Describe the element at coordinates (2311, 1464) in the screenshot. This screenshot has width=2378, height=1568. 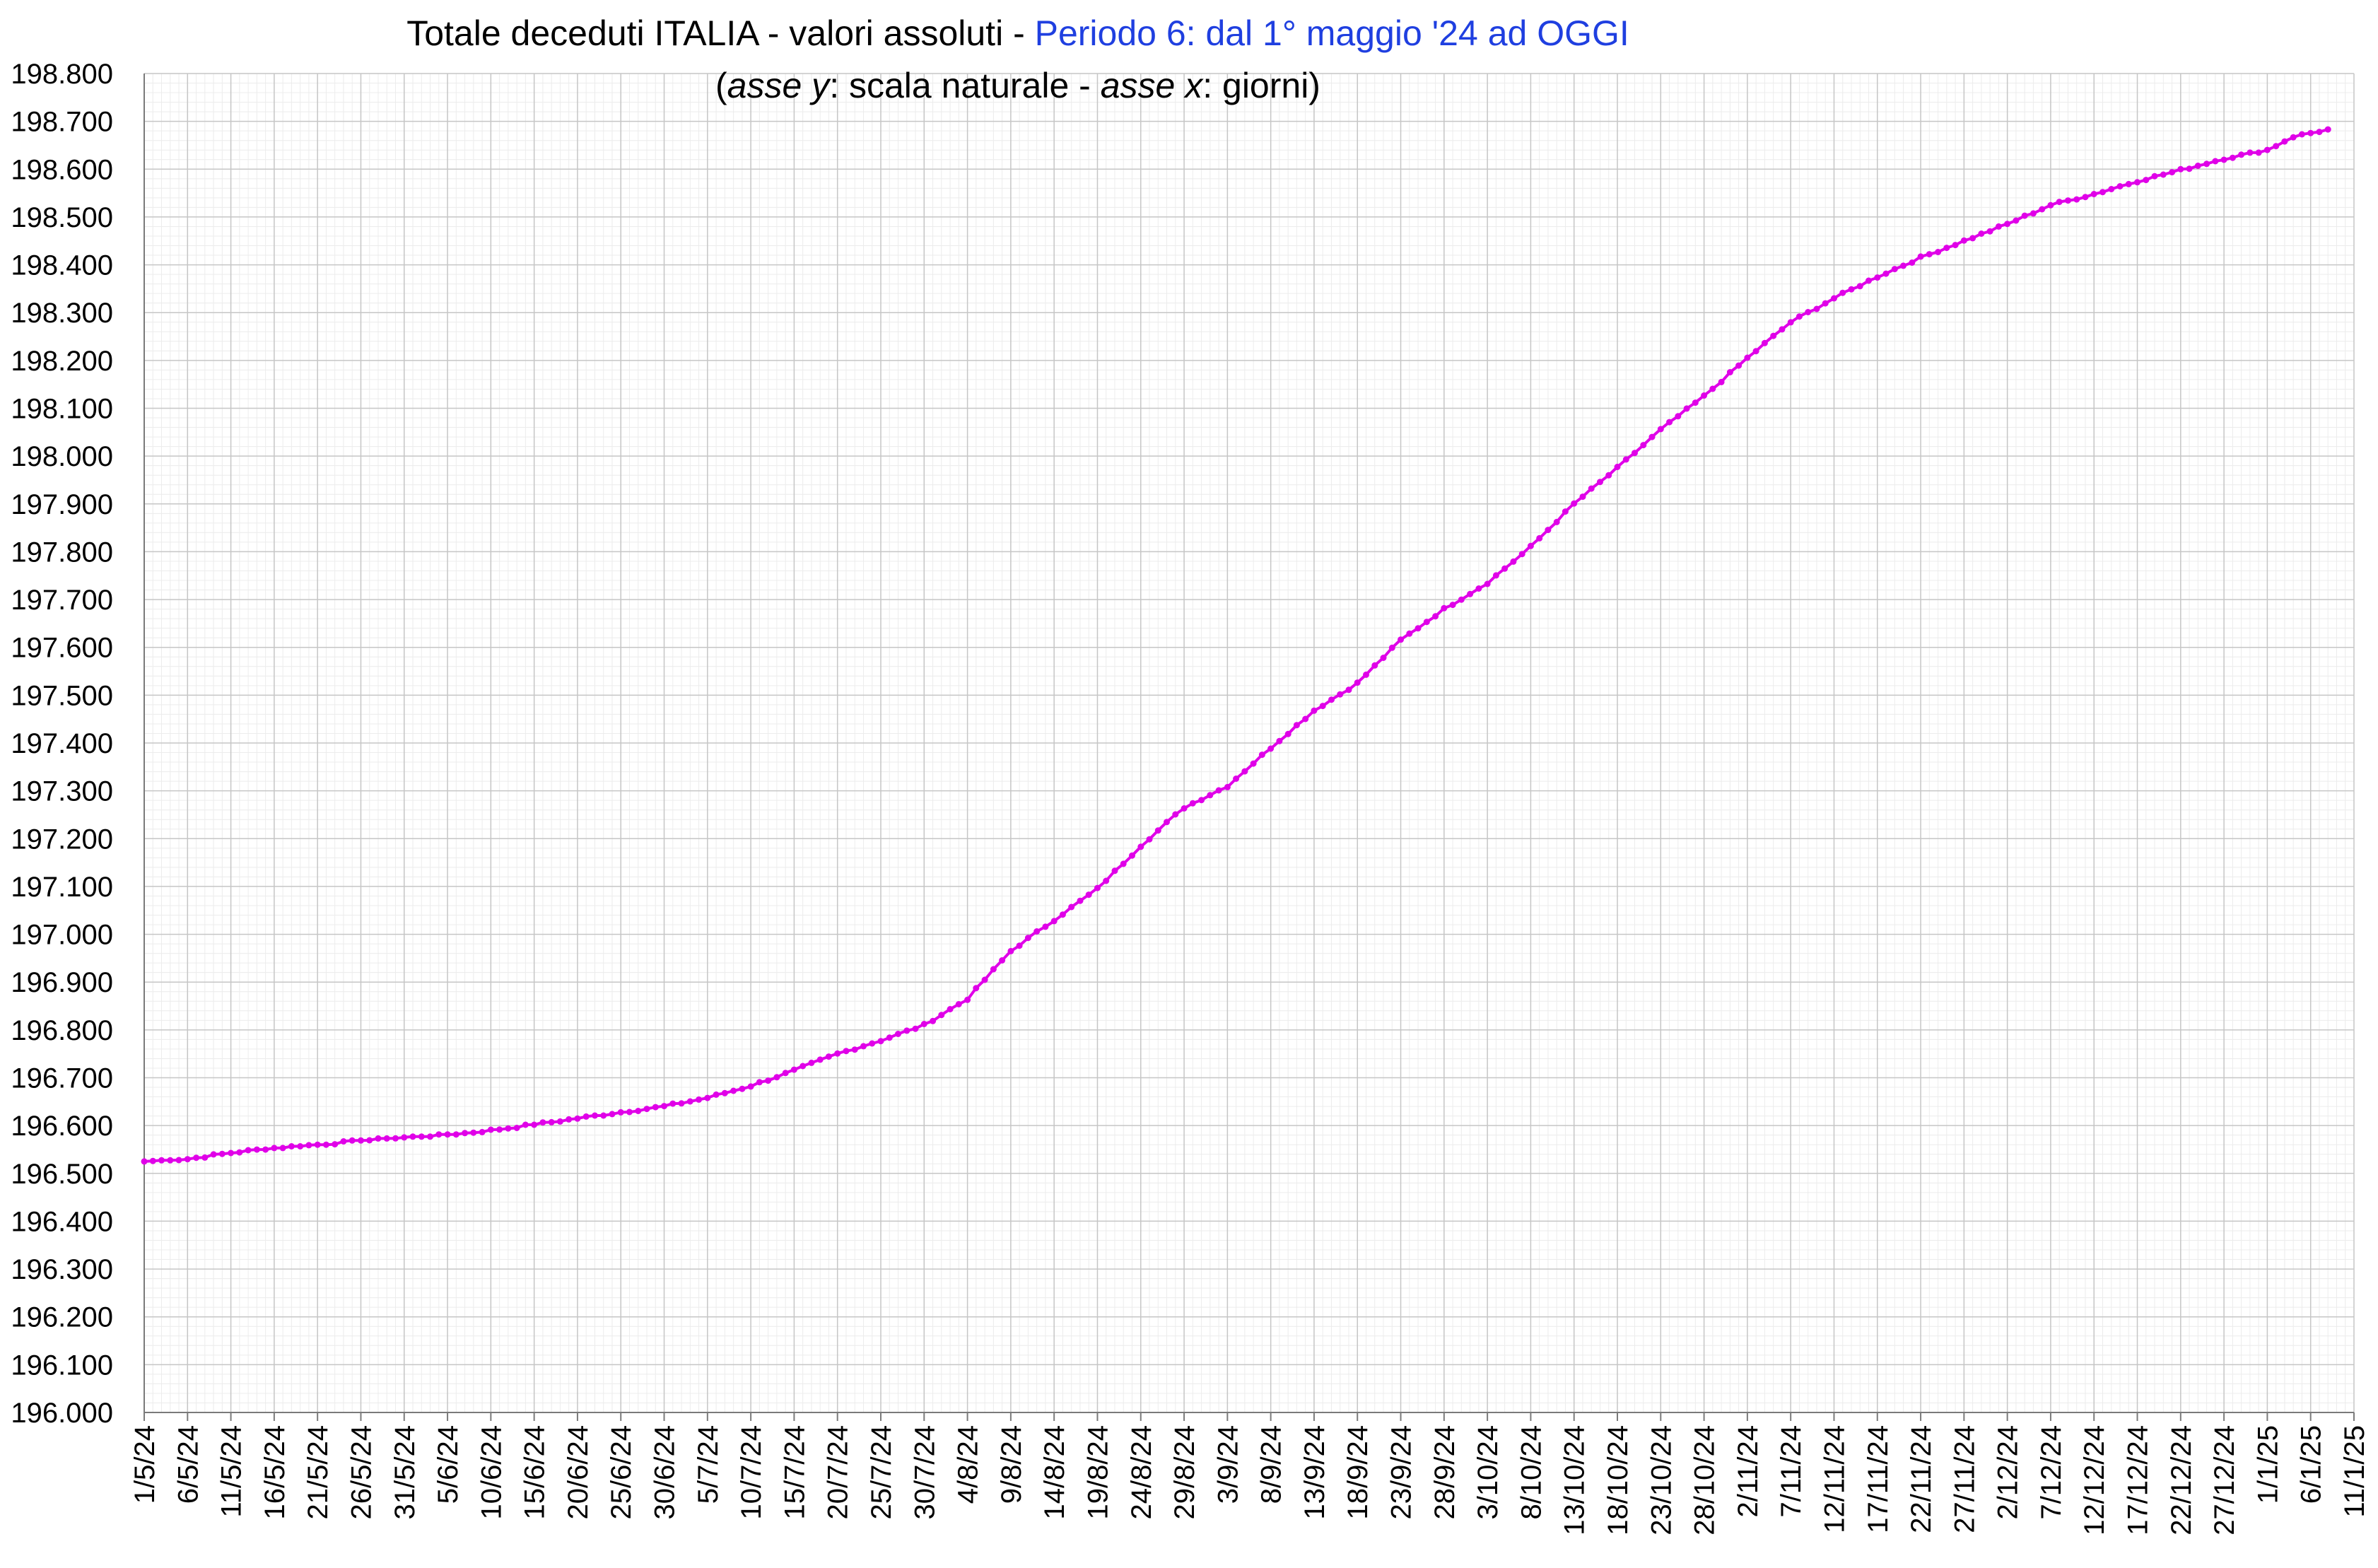
I see `x-tick-label: 6/1/25` at that location.